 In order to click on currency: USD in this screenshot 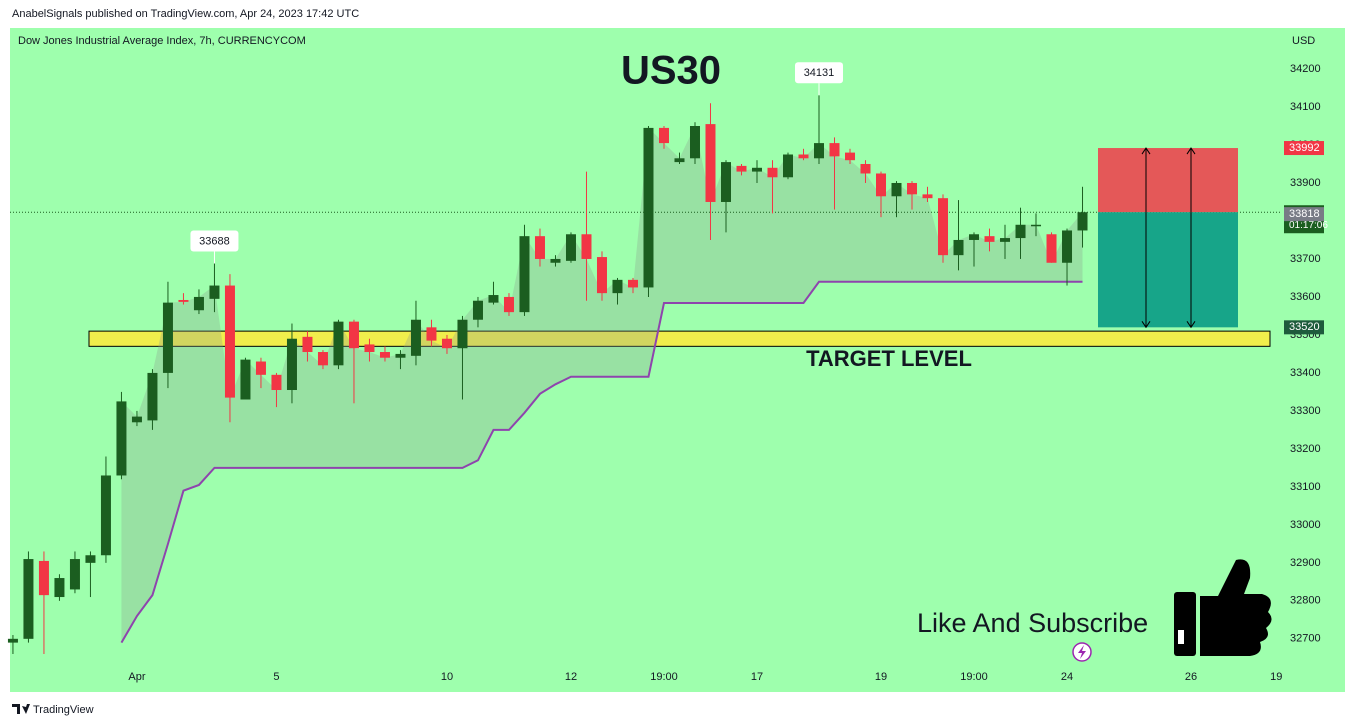, I will do `click(1303, 41)`.